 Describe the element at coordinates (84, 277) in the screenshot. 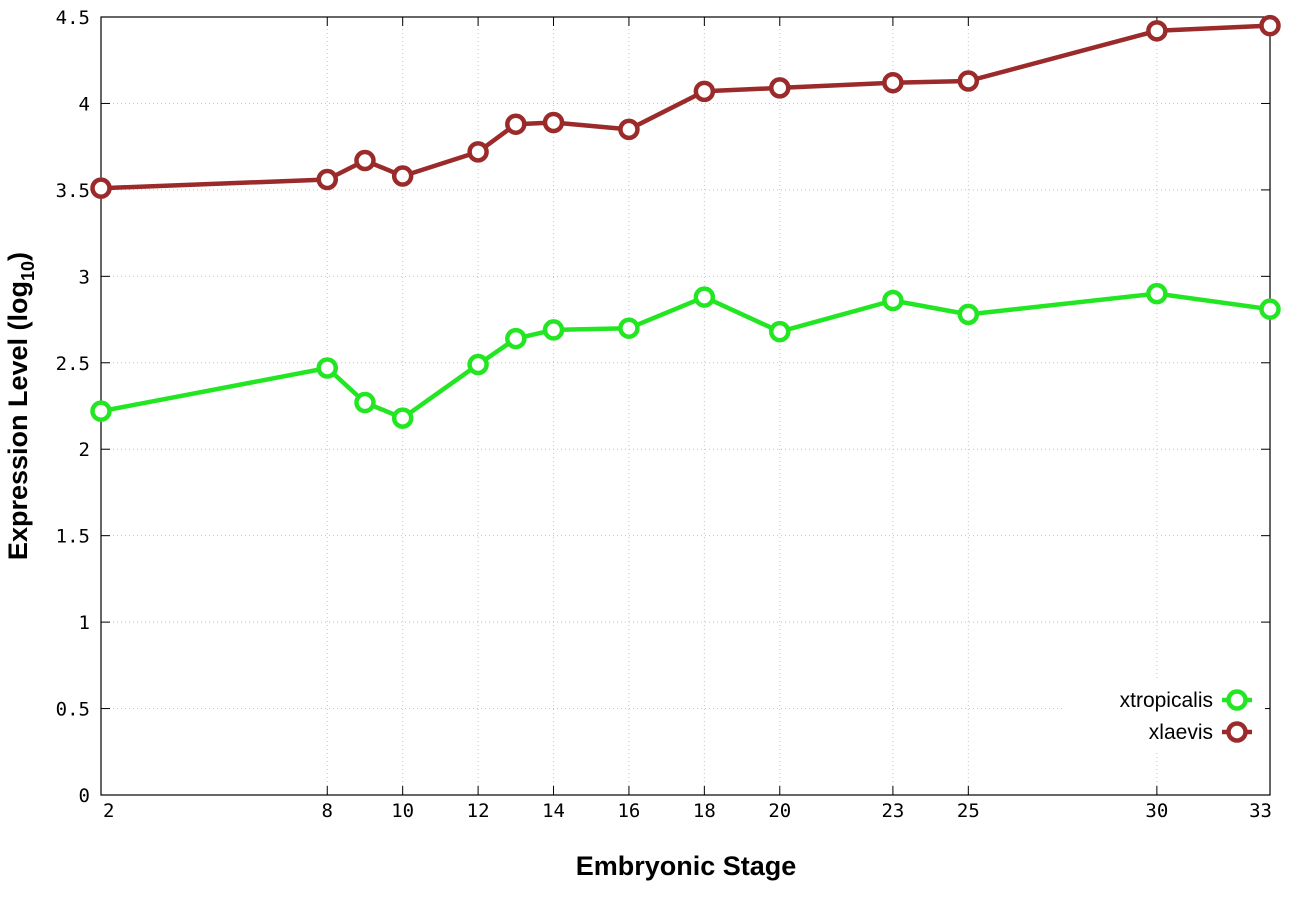

I see `y-tick-label: 3` at that location.